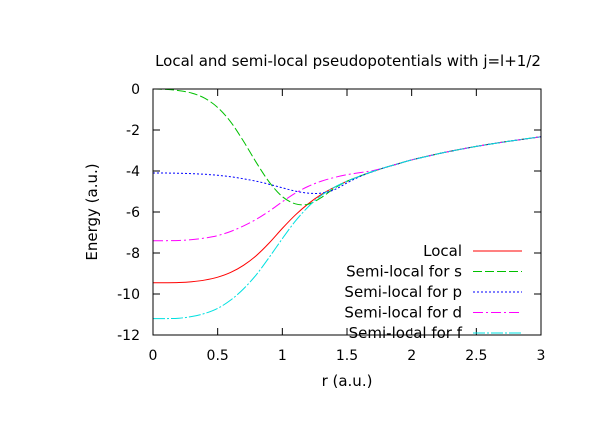 Image resolution: width=612 pixels, height=428 pixels. I want to click on x-tick-label: 2.5, so click(476, 356).